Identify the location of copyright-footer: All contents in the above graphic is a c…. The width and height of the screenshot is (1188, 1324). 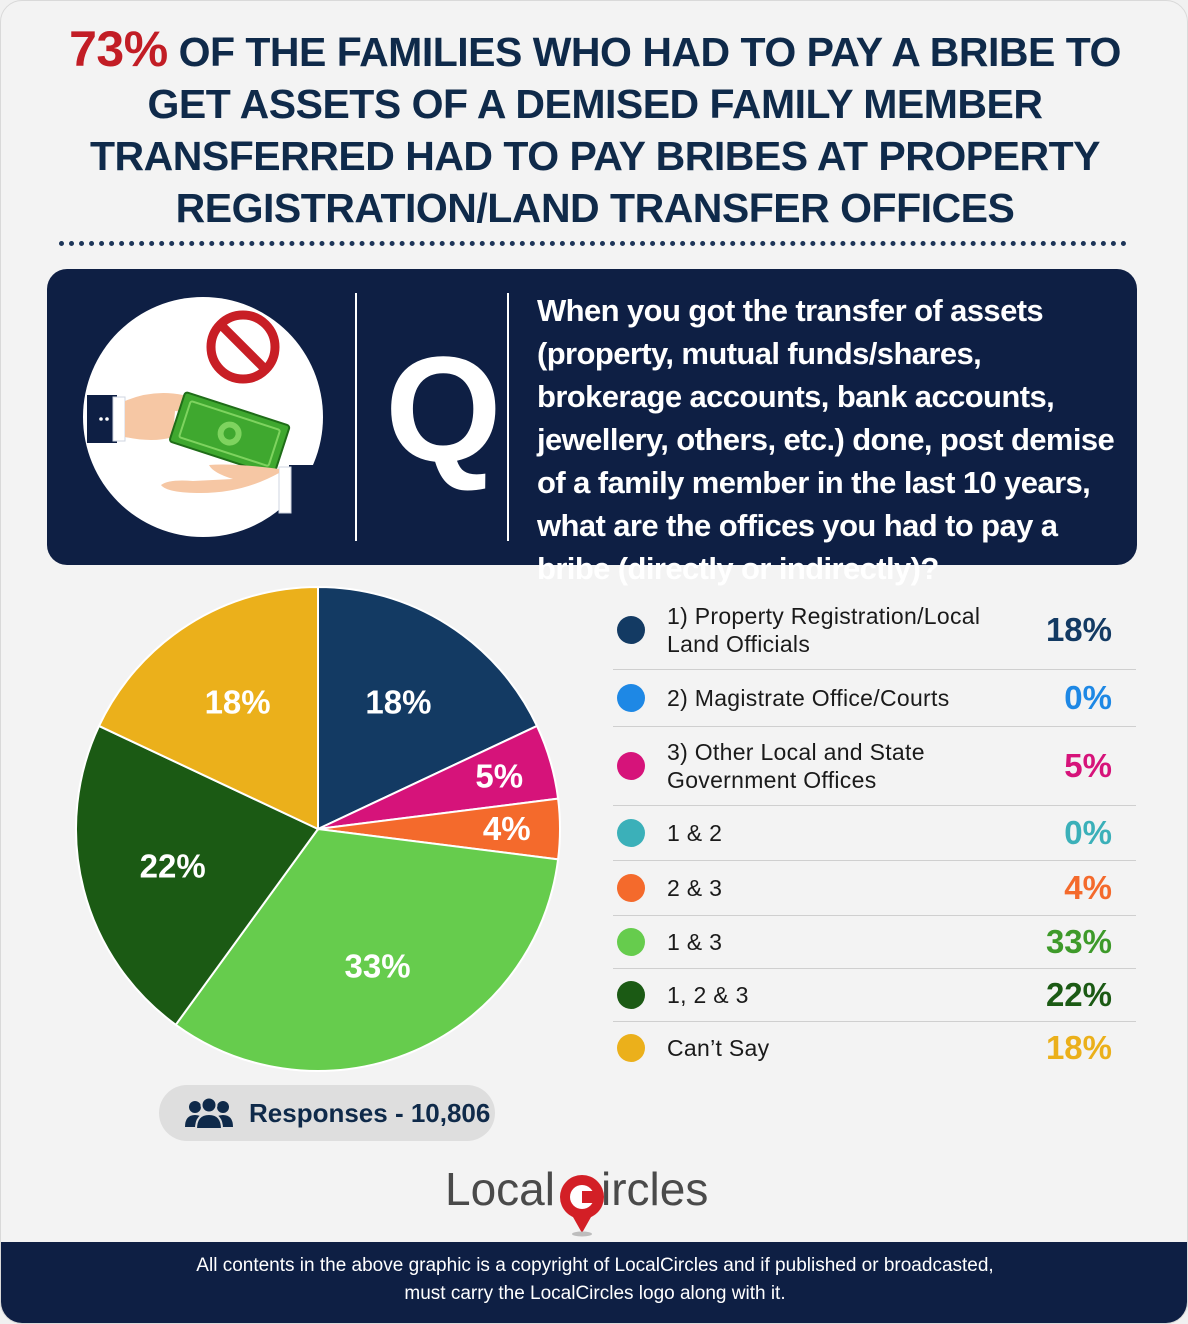
(594, 1282).